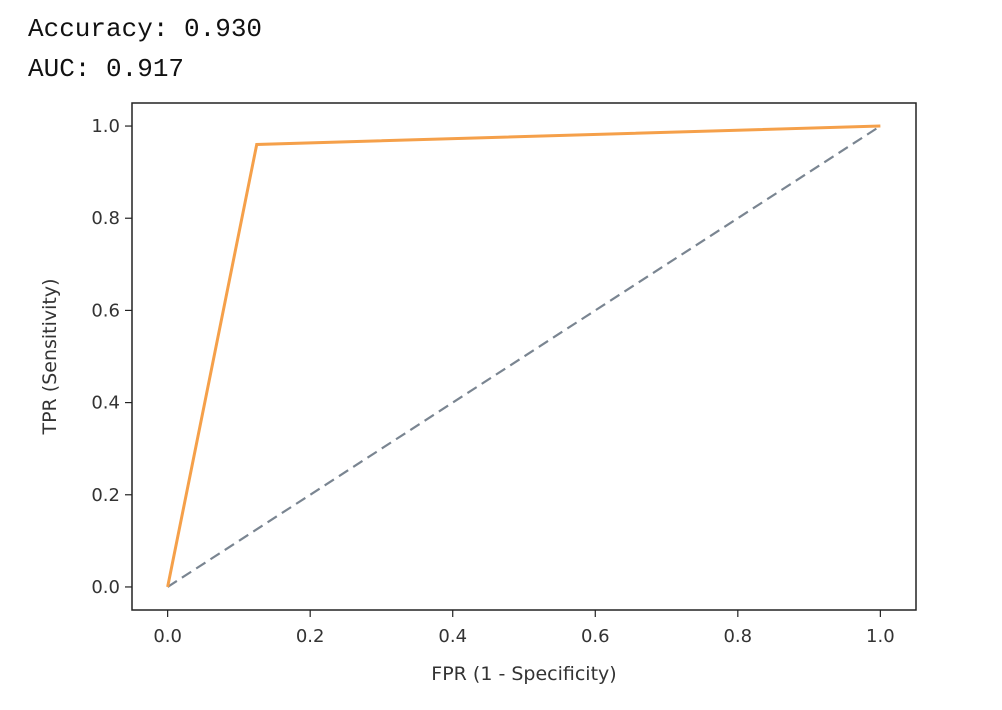 The image size is (1002, 710). I want to click on x-axis-ticks: 0.0 0.2 0.4 0.6 0.8 1.0, so click(524, 628).